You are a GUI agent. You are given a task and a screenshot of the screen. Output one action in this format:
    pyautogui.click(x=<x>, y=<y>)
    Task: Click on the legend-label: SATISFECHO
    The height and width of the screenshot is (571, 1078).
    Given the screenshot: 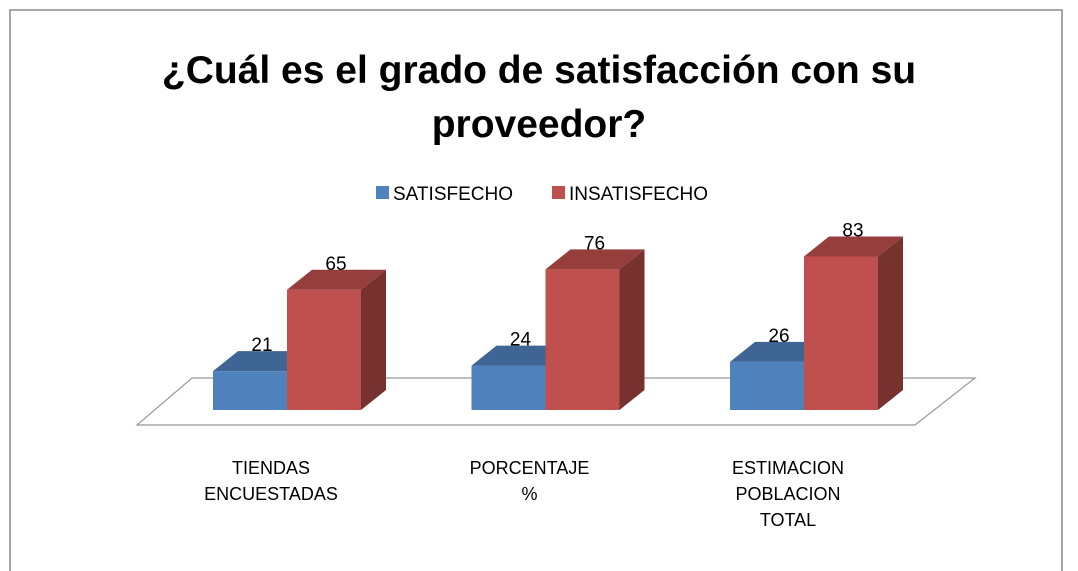 What is the action you would take?
    pyautogui.click(x=453, y=194)
    